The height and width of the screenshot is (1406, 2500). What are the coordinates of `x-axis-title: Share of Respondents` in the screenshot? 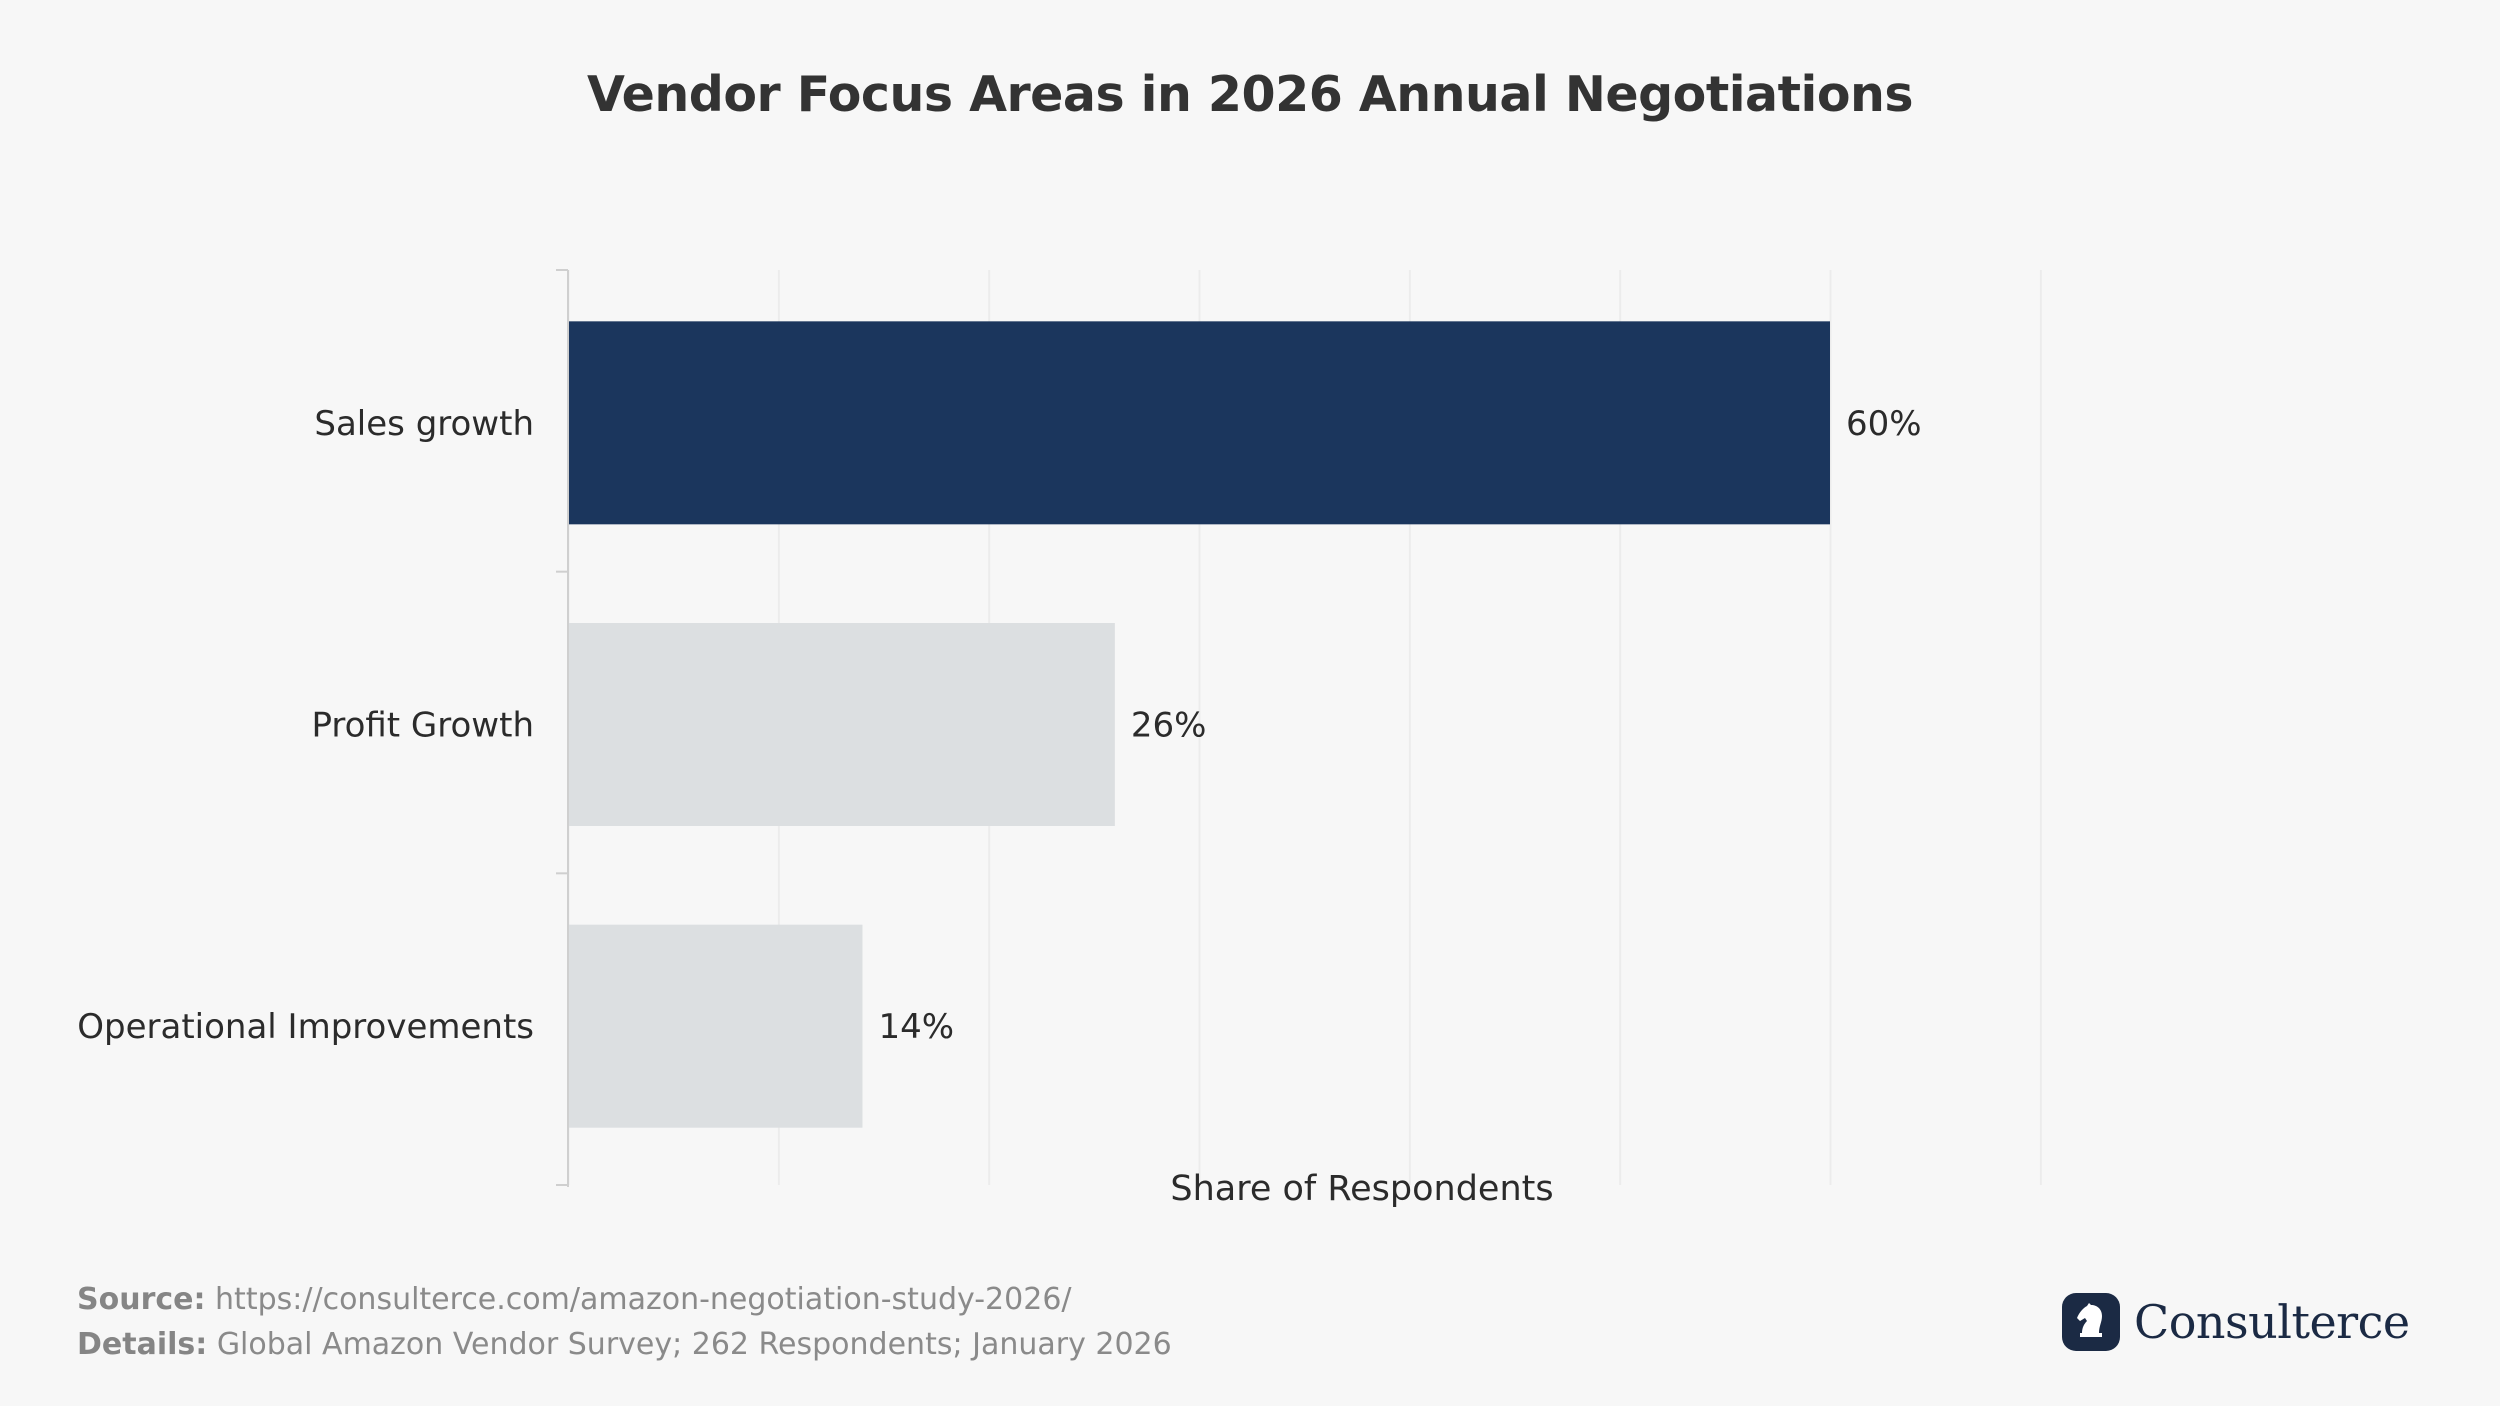 It's located at (1361, 1189).